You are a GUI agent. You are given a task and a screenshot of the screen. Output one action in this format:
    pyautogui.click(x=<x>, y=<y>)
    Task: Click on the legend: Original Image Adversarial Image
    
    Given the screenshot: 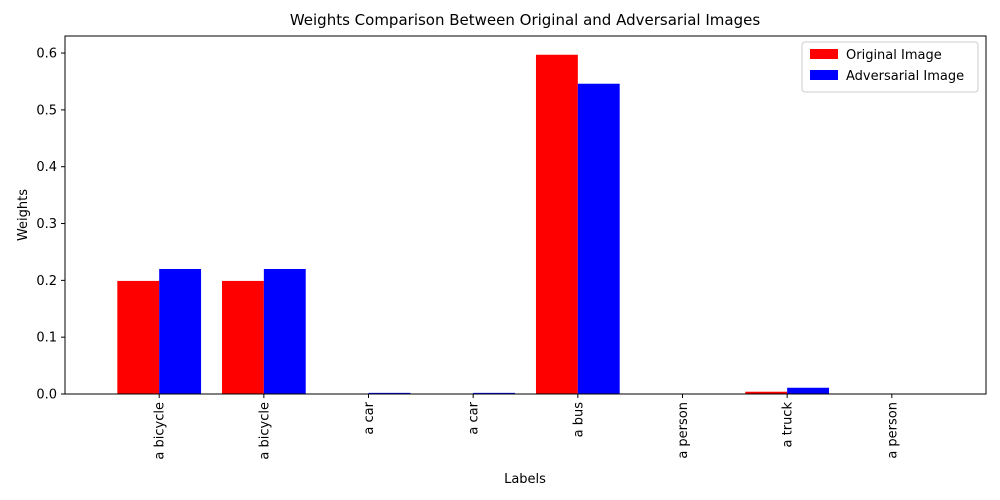 What is the action you would take?
    pyautogui.click(x=890, y=67)
    